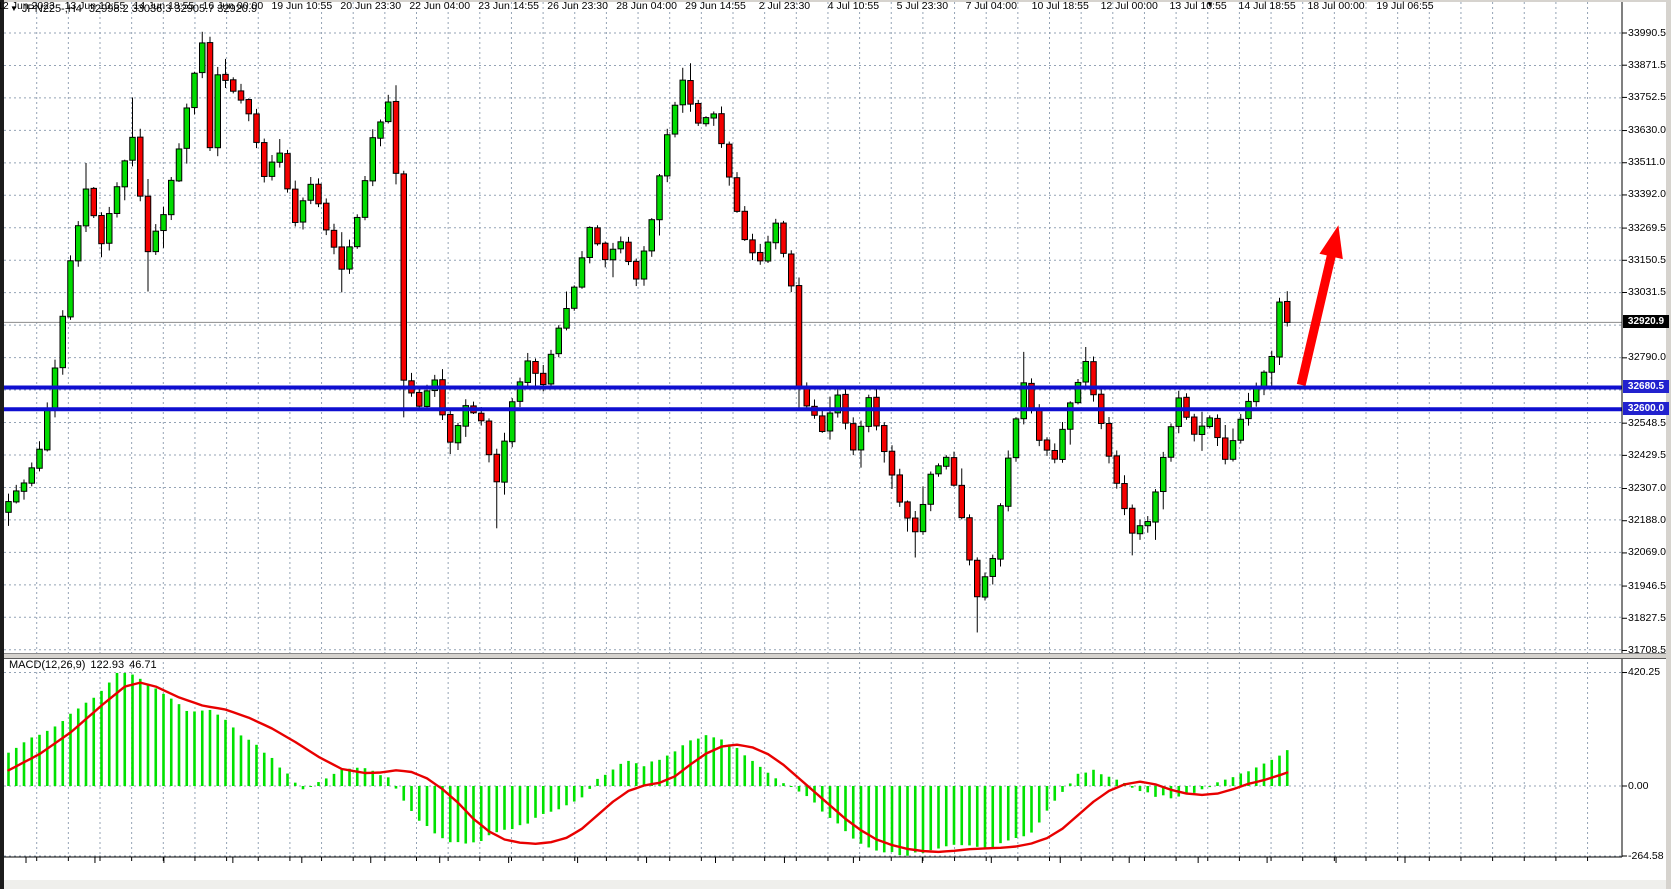 The width and height of the screenshot is (1671, 889). Describe the element at coordinates (1647, 64) in the screenshot. I see `price-tick-label: 33871.5` at that location.